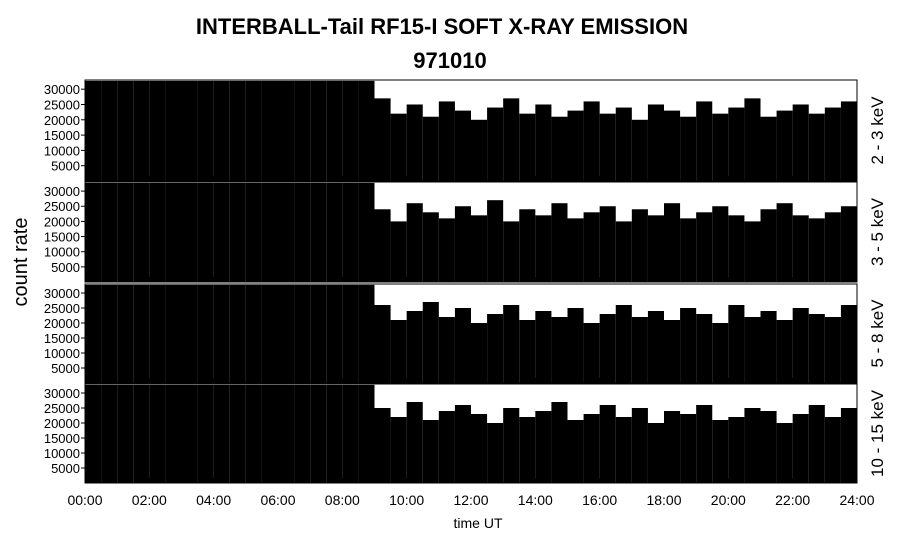 Image resolution: width=900 pixels, height=548 pixels. Describe the element at coordinates (449, 60) in the screenshot. I see `chart-subtitle: 971010` at that location.